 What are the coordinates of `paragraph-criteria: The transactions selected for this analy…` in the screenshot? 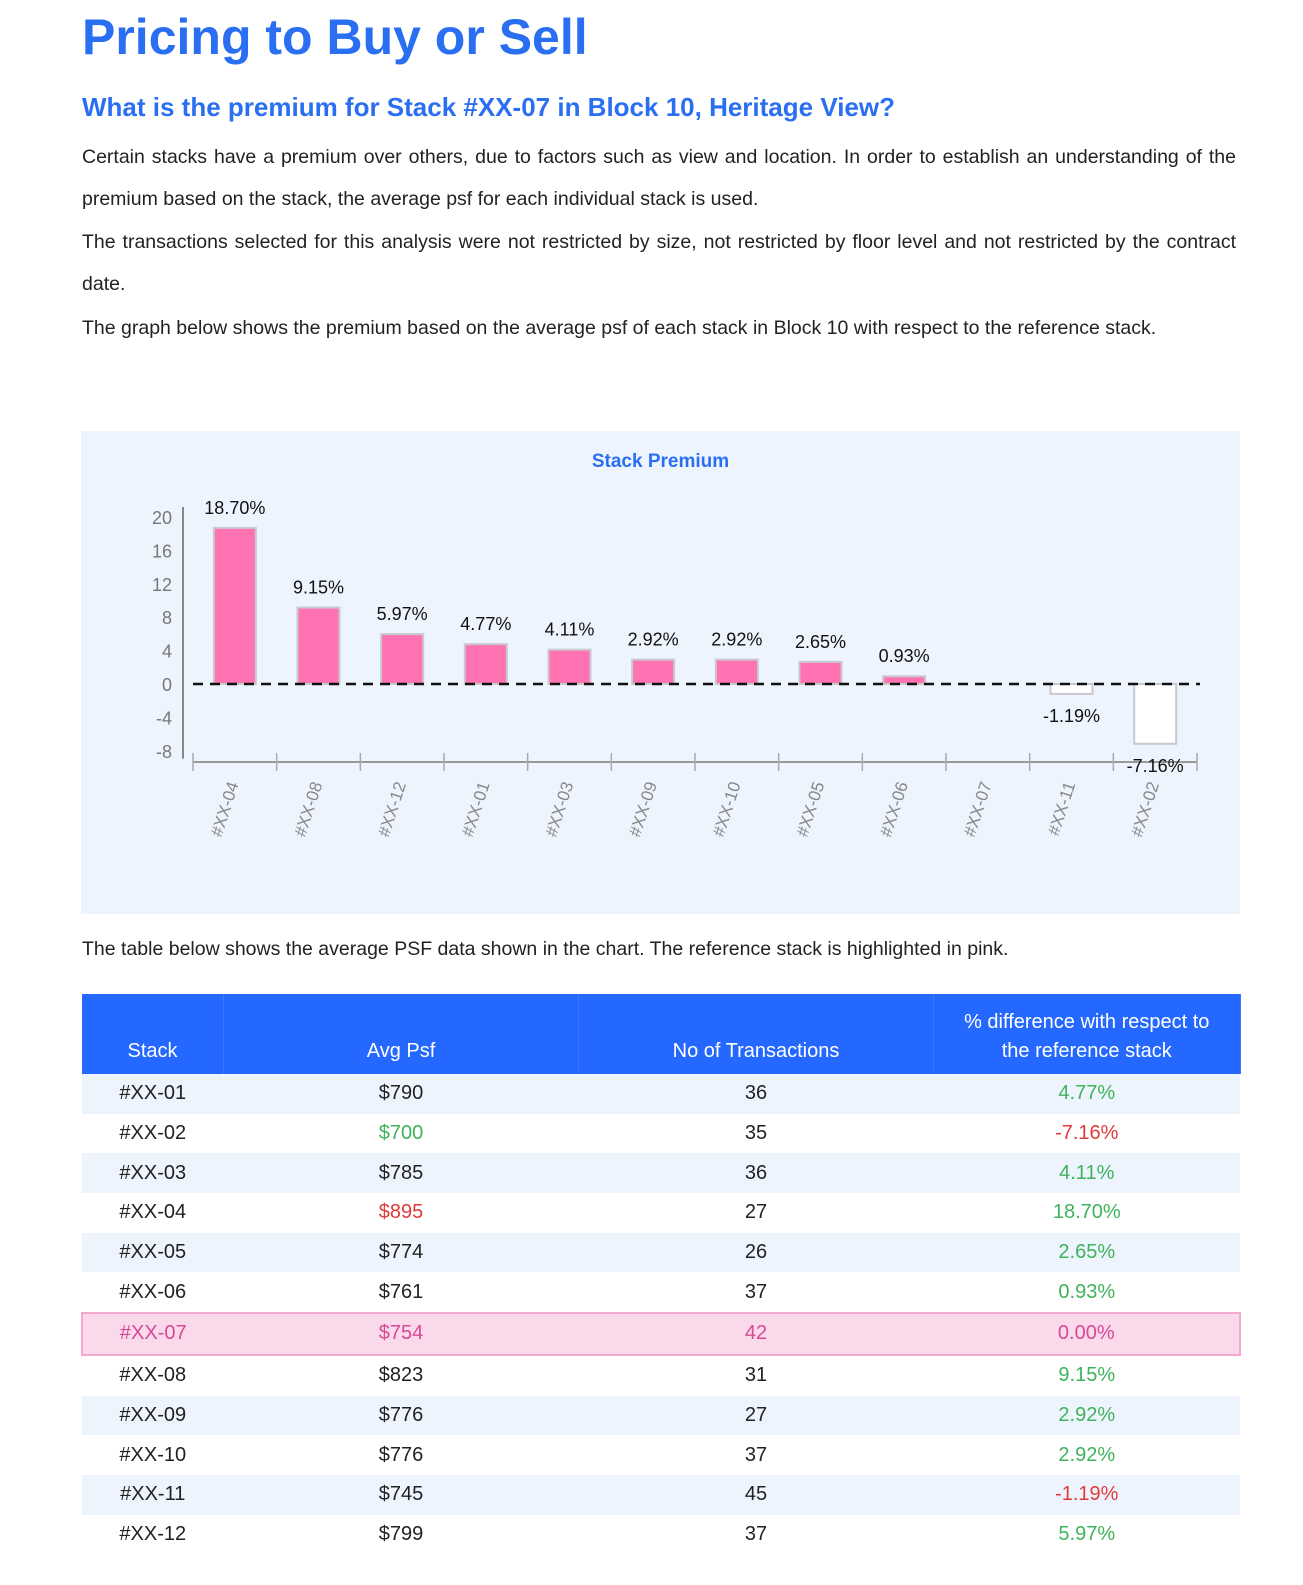 It's located at (659, 263).